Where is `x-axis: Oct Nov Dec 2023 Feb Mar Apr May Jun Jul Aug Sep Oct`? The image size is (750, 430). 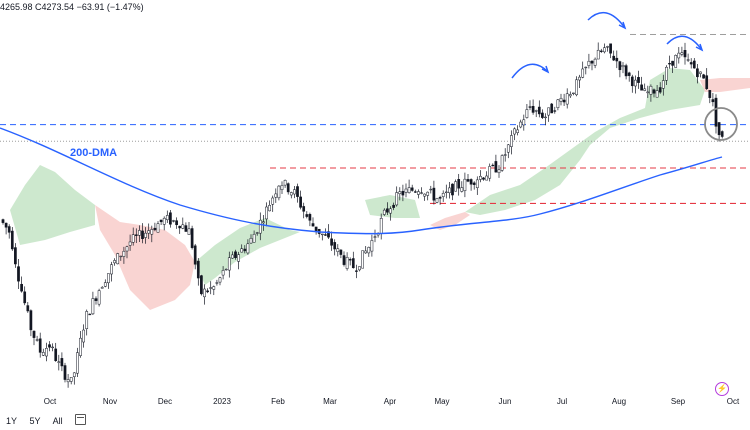
x-axis: Oct Nov Dec 2023 Feb Mar Apr May Jun Jul Aug Sep Oct is located at coordinates (392, 401).